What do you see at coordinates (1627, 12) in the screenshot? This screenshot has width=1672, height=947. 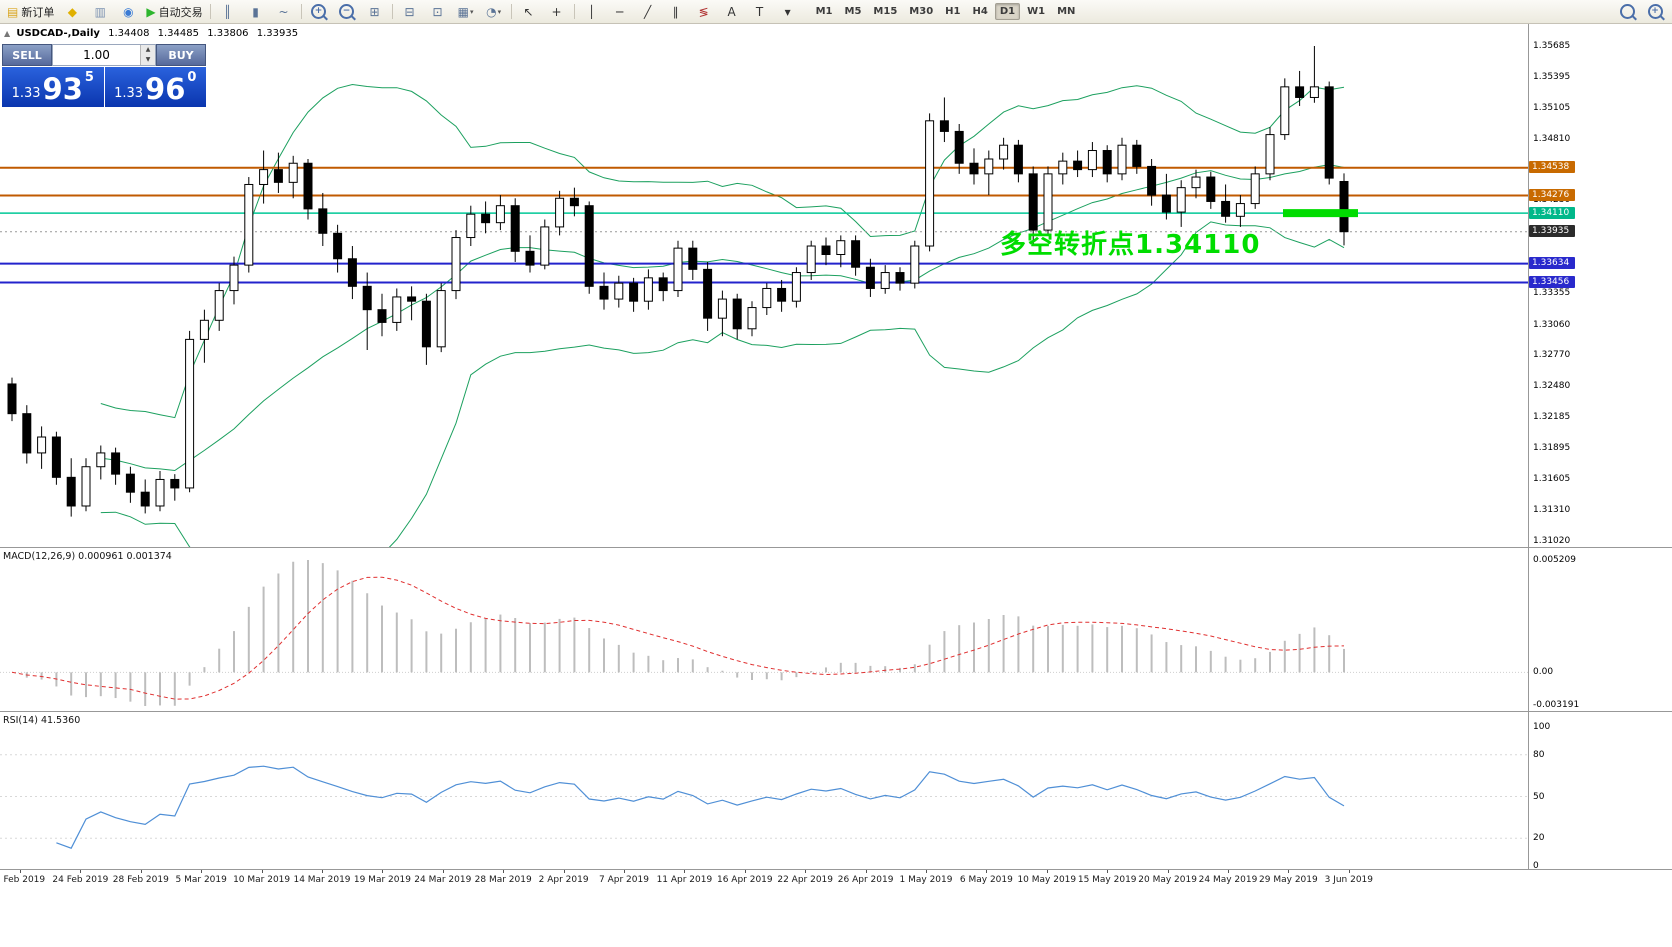 I see `search-symbol-button` at bounding box center [1627, 12].